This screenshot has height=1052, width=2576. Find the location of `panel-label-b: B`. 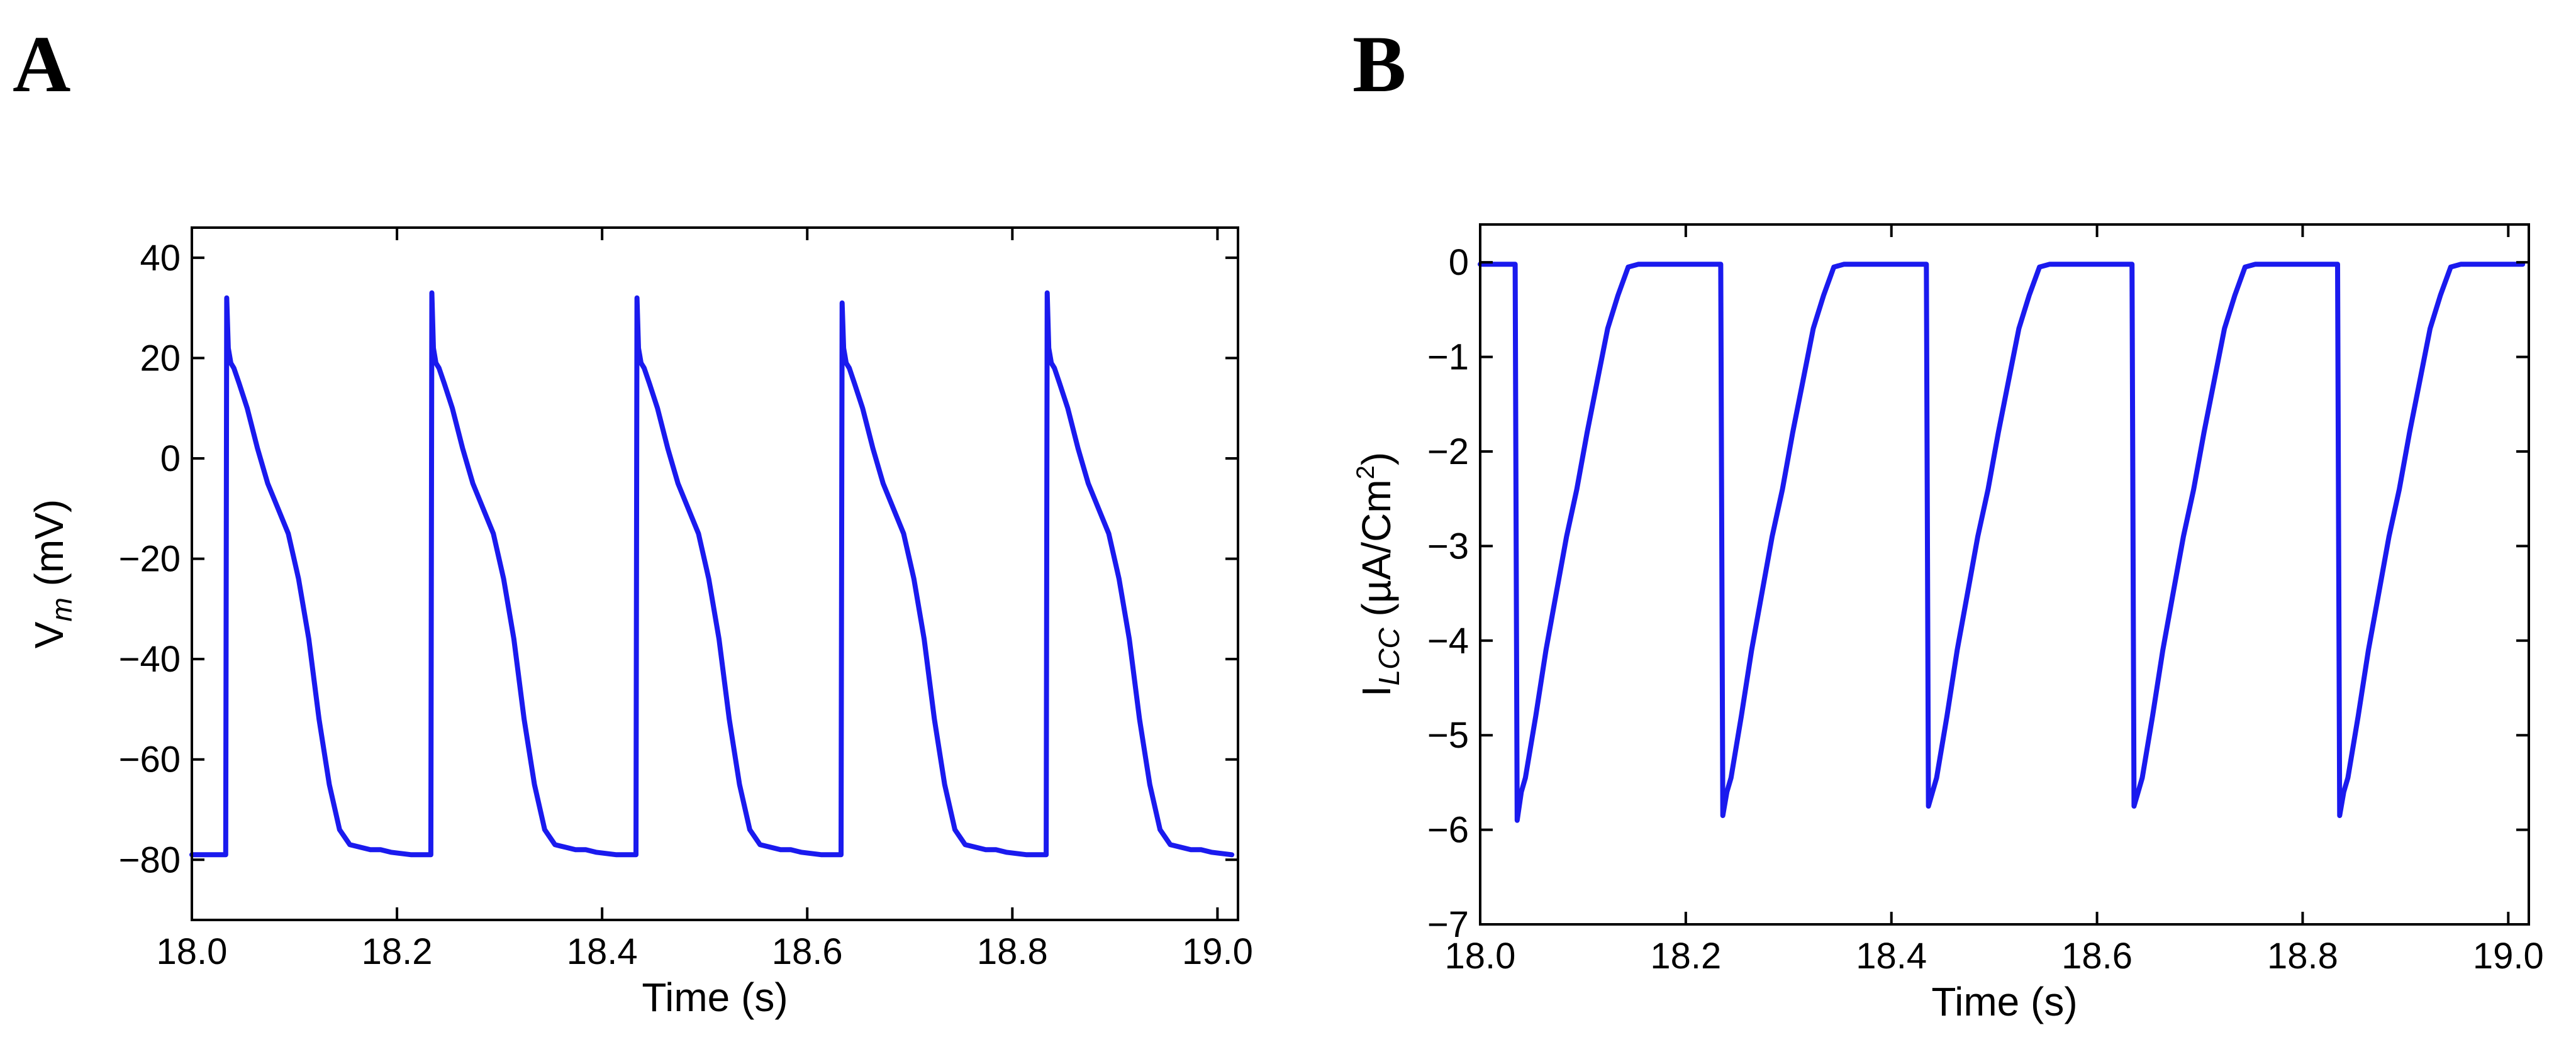

panel-label-b: B is located at coordinates (1379, 64).